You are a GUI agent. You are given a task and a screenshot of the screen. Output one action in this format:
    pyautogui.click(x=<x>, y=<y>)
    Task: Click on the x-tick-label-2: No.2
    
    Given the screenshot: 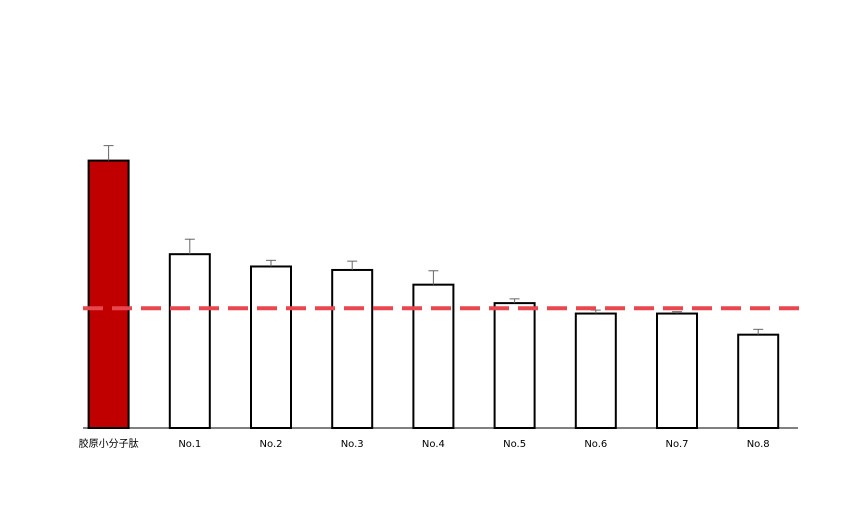 What is the action you would take?
    pyautogui.click(x=271, y=444)
    